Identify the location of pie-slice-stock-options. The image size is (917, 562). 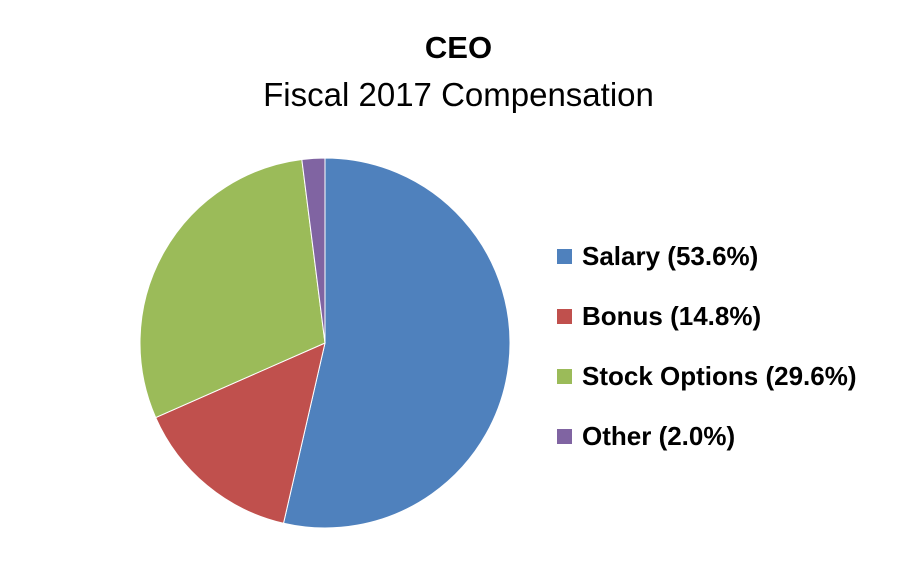
(232, 288).